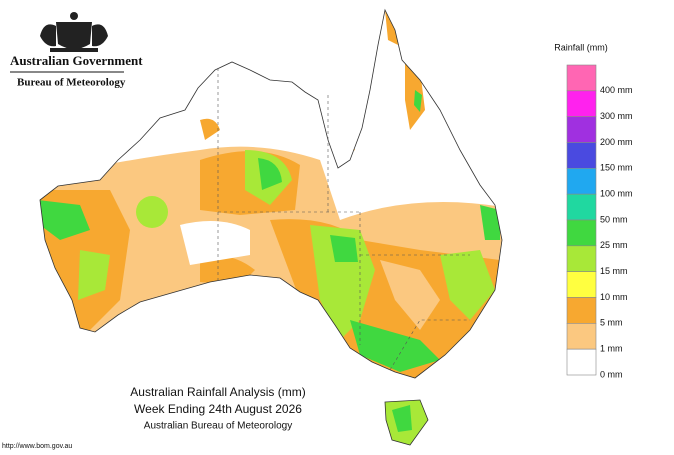  What do you see at coordinates (581, 47) in the screenshot?
I see `legend-title: Rainfall (mm)` at bounding box center [581, 47].